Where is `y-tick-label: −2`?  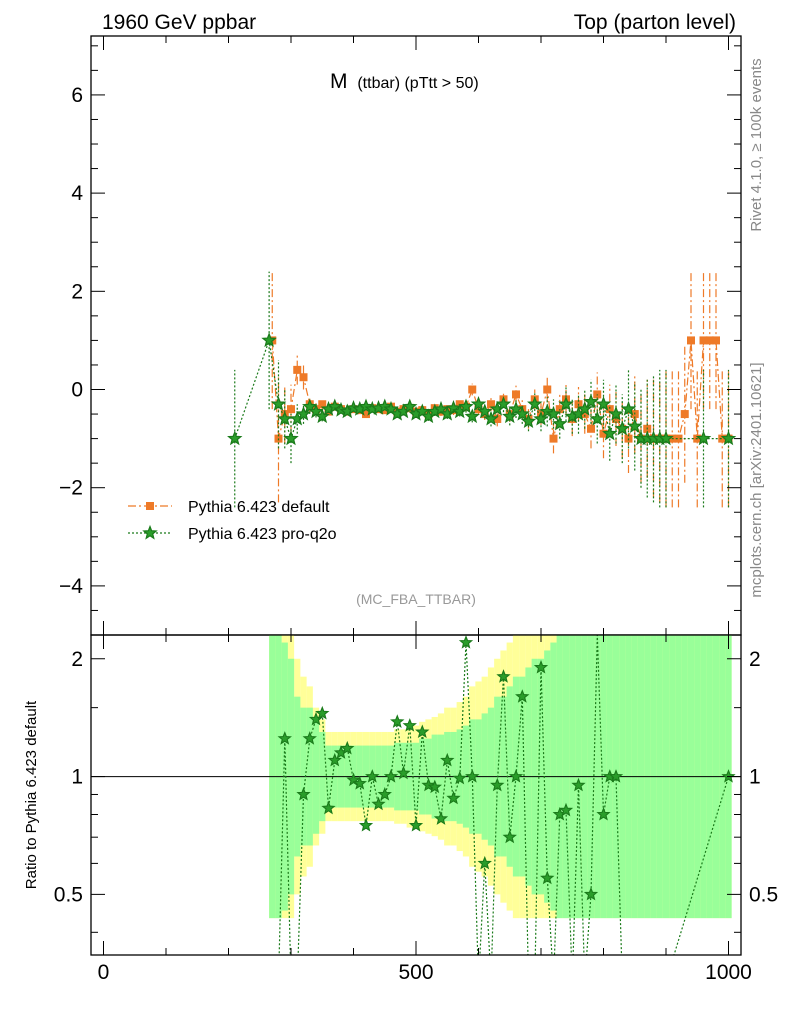
y-tick-label: −2 is located at coordinates (71, 488).